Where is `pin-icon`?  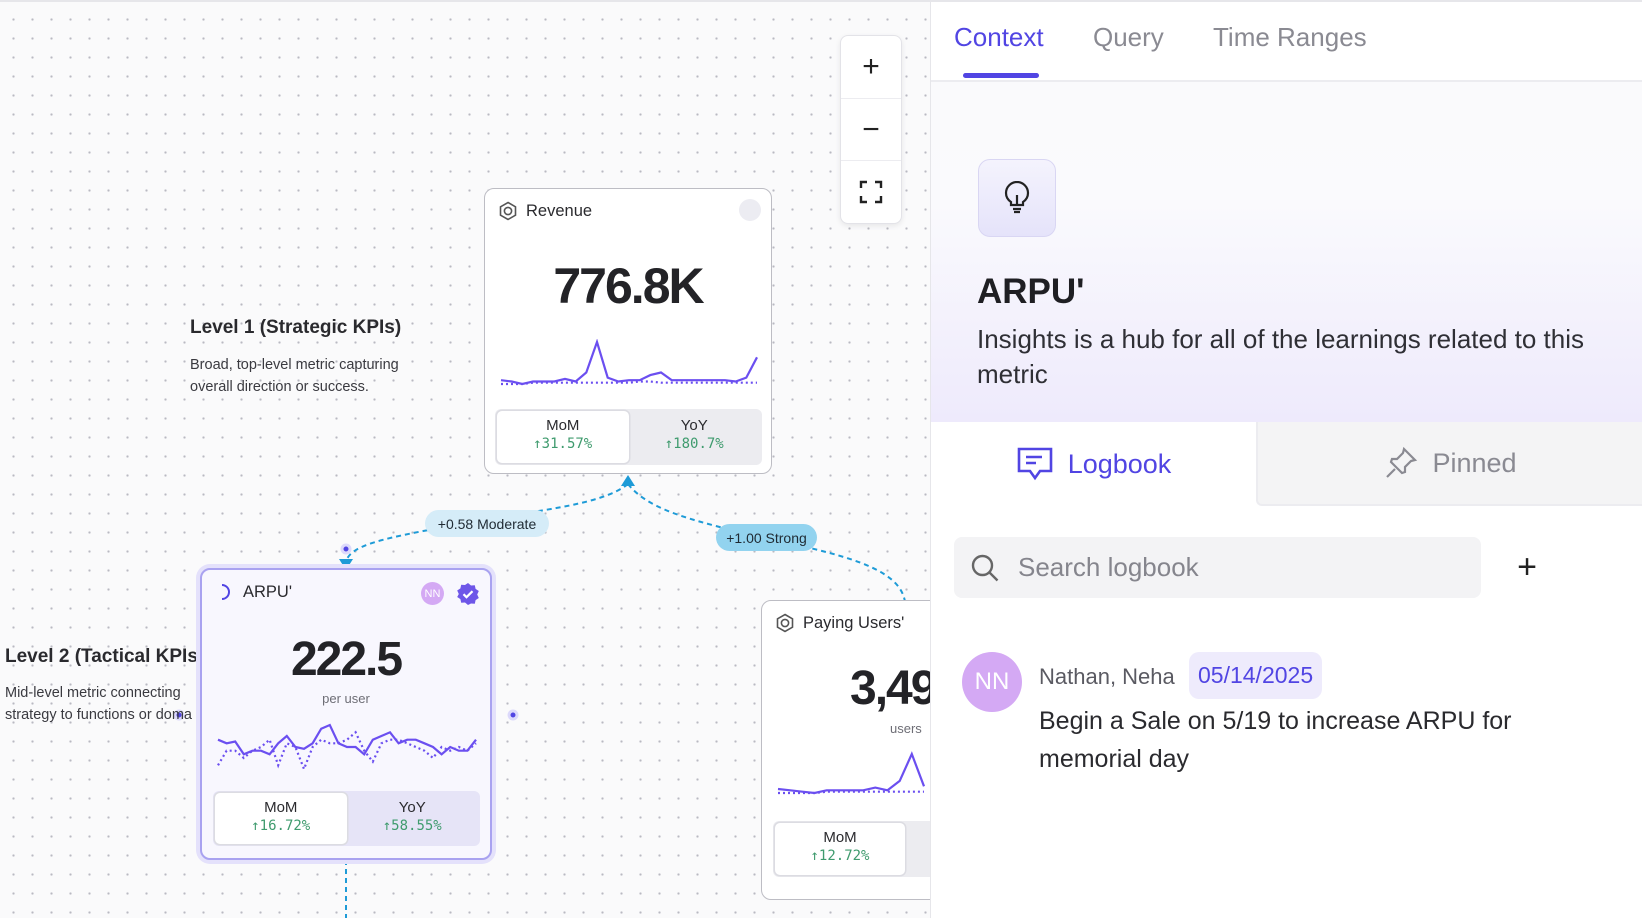
pin-icon is located at coordinates (1402, 462).